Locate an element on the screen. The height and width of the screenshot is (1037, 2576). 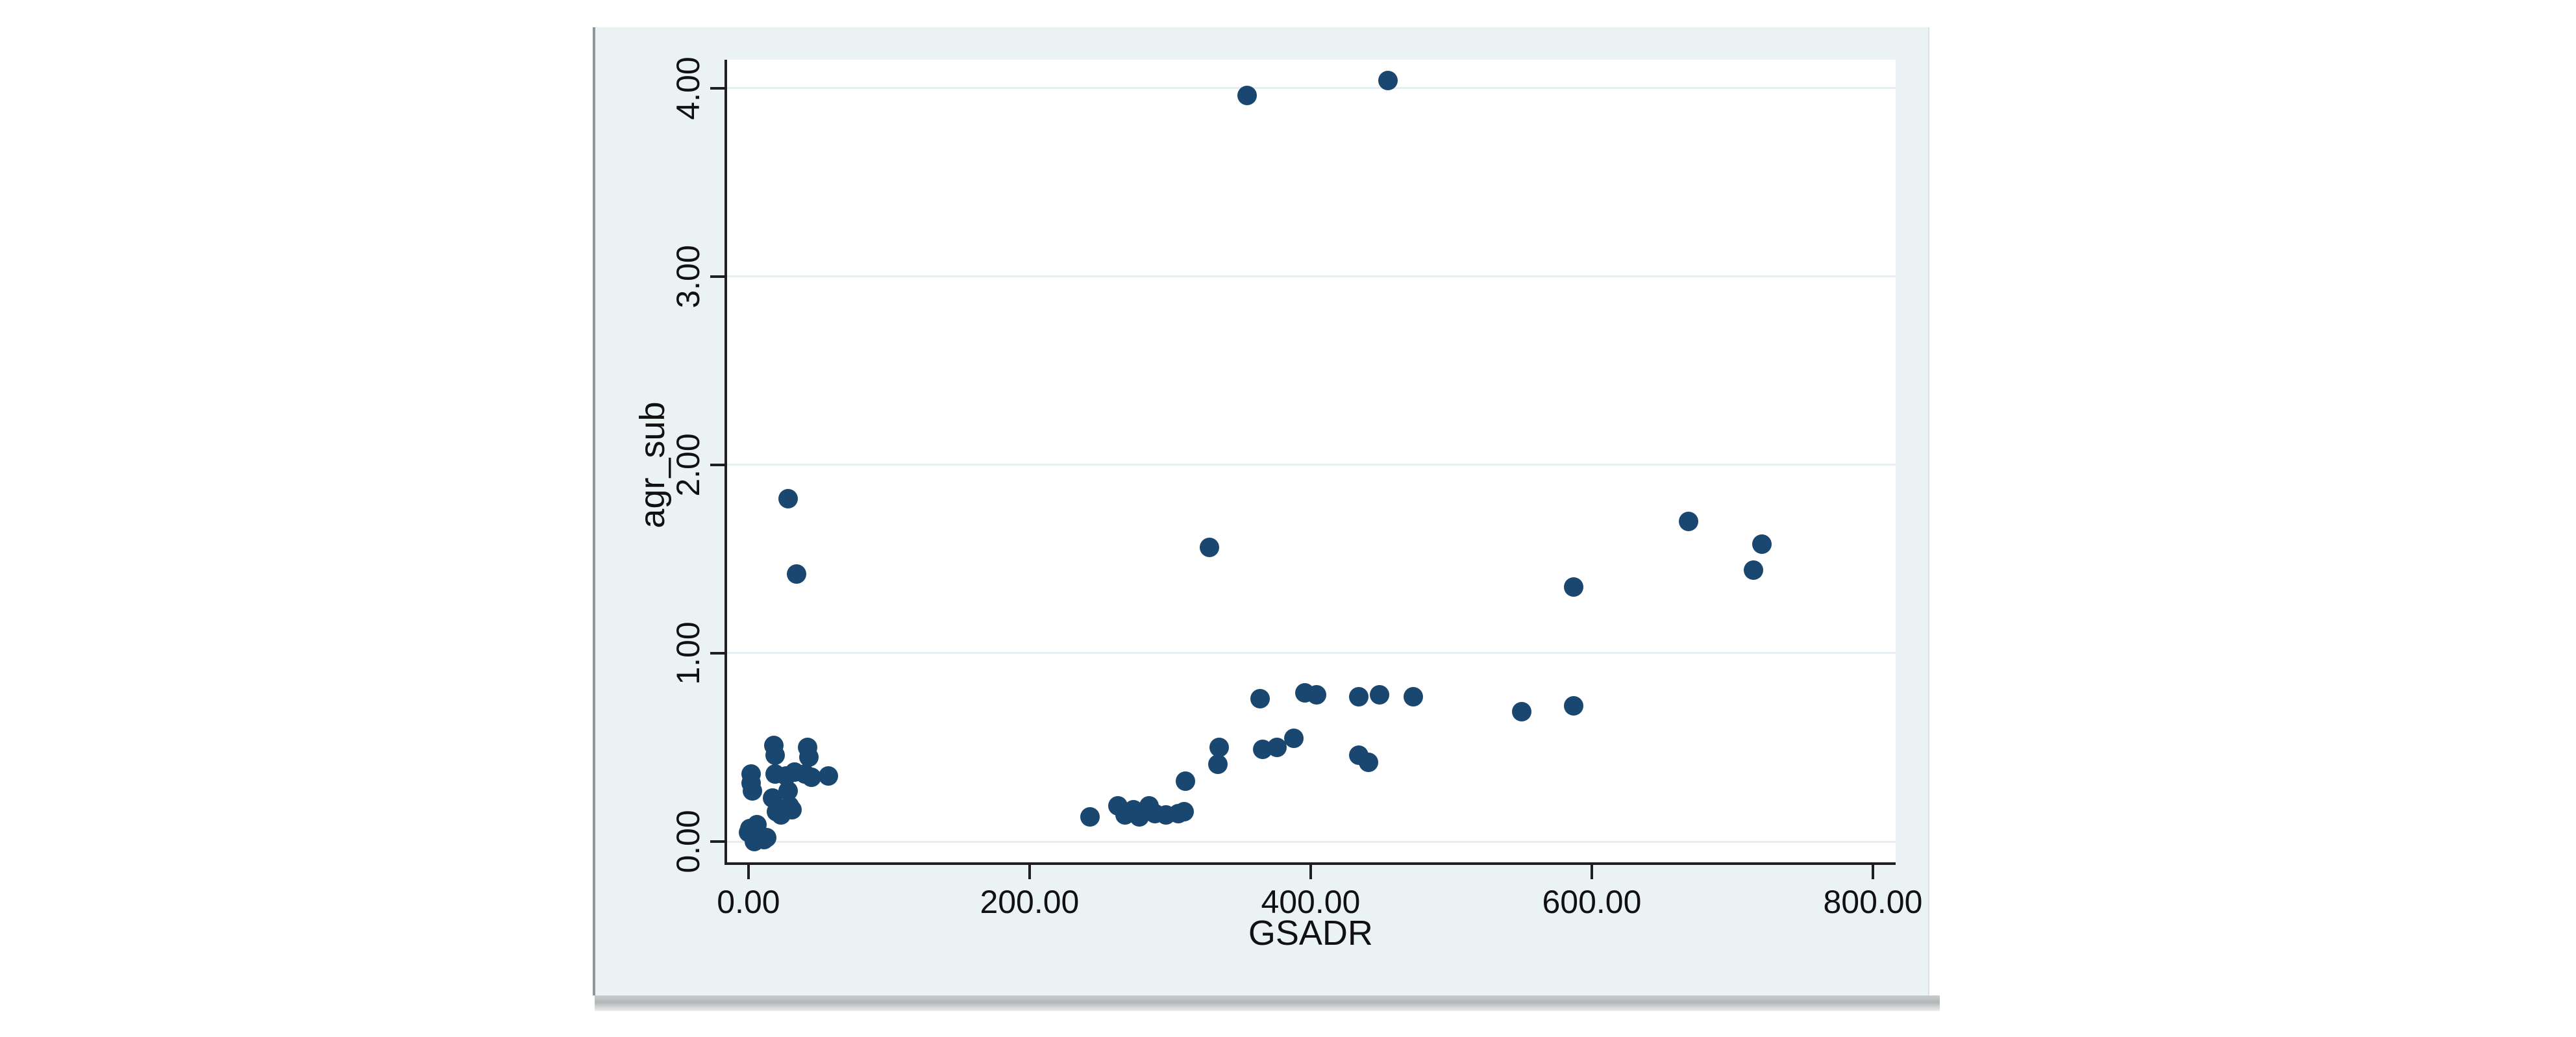
x-tick-label: 400.00 is located at coordinates (1311, 902).